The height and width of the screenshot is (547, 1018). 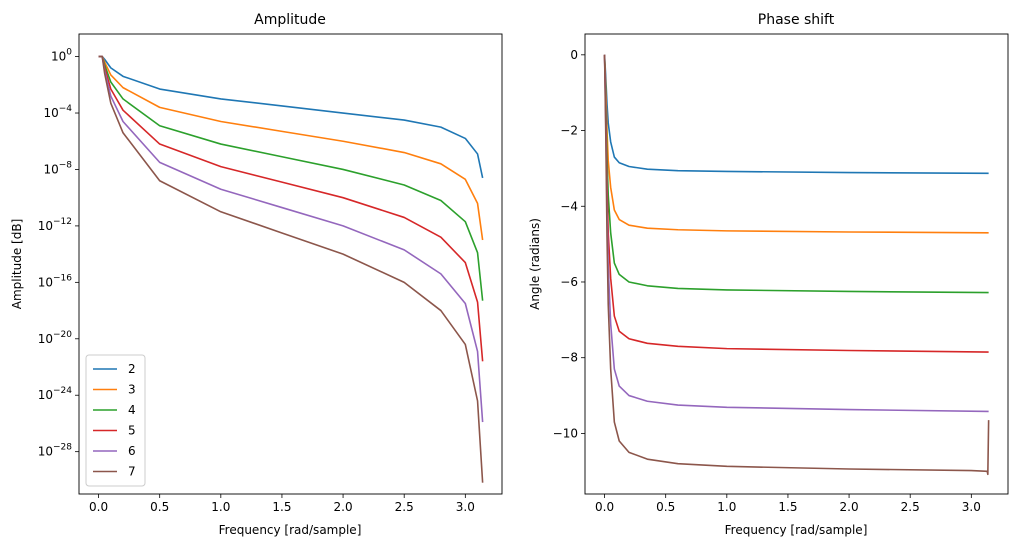 What do you see at coordinates (535, 264) in the screenshot?
I see `phase-y-axis-label: Angle (radians)` at bounding box center [535, 264].